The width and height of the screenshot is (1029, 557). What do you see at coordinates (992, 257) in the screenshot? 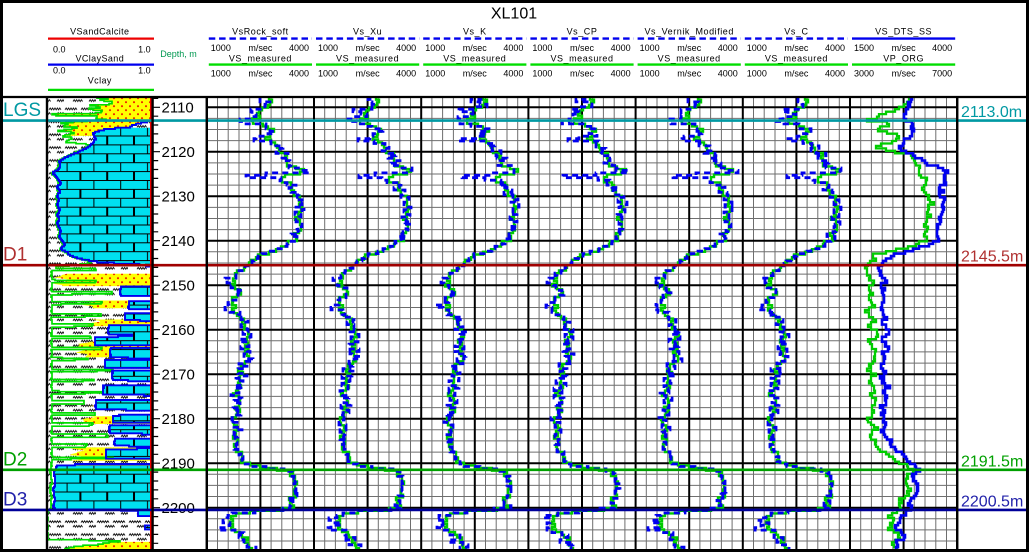
I see `svg-text: 2145.5m` at bounding box center [992, 257].